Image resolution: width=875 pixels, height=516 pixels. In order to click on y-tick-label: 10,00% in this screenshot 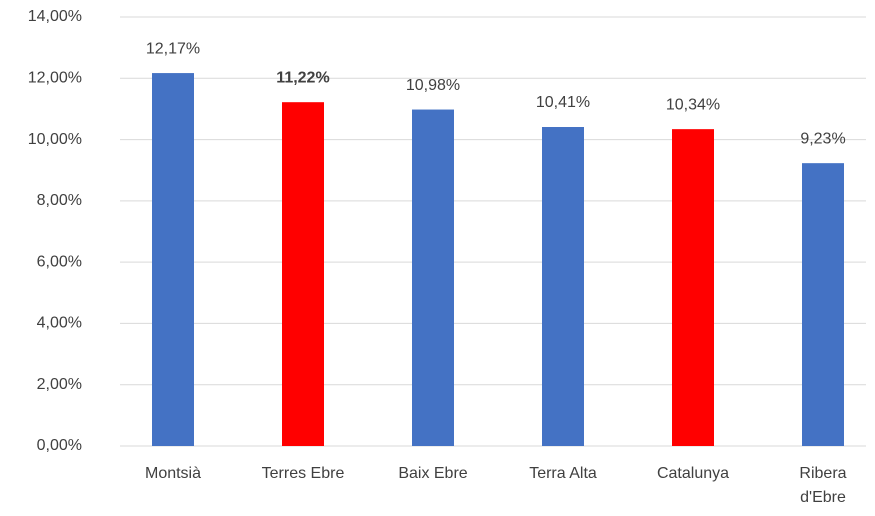, I will do `click(55, 139)`.